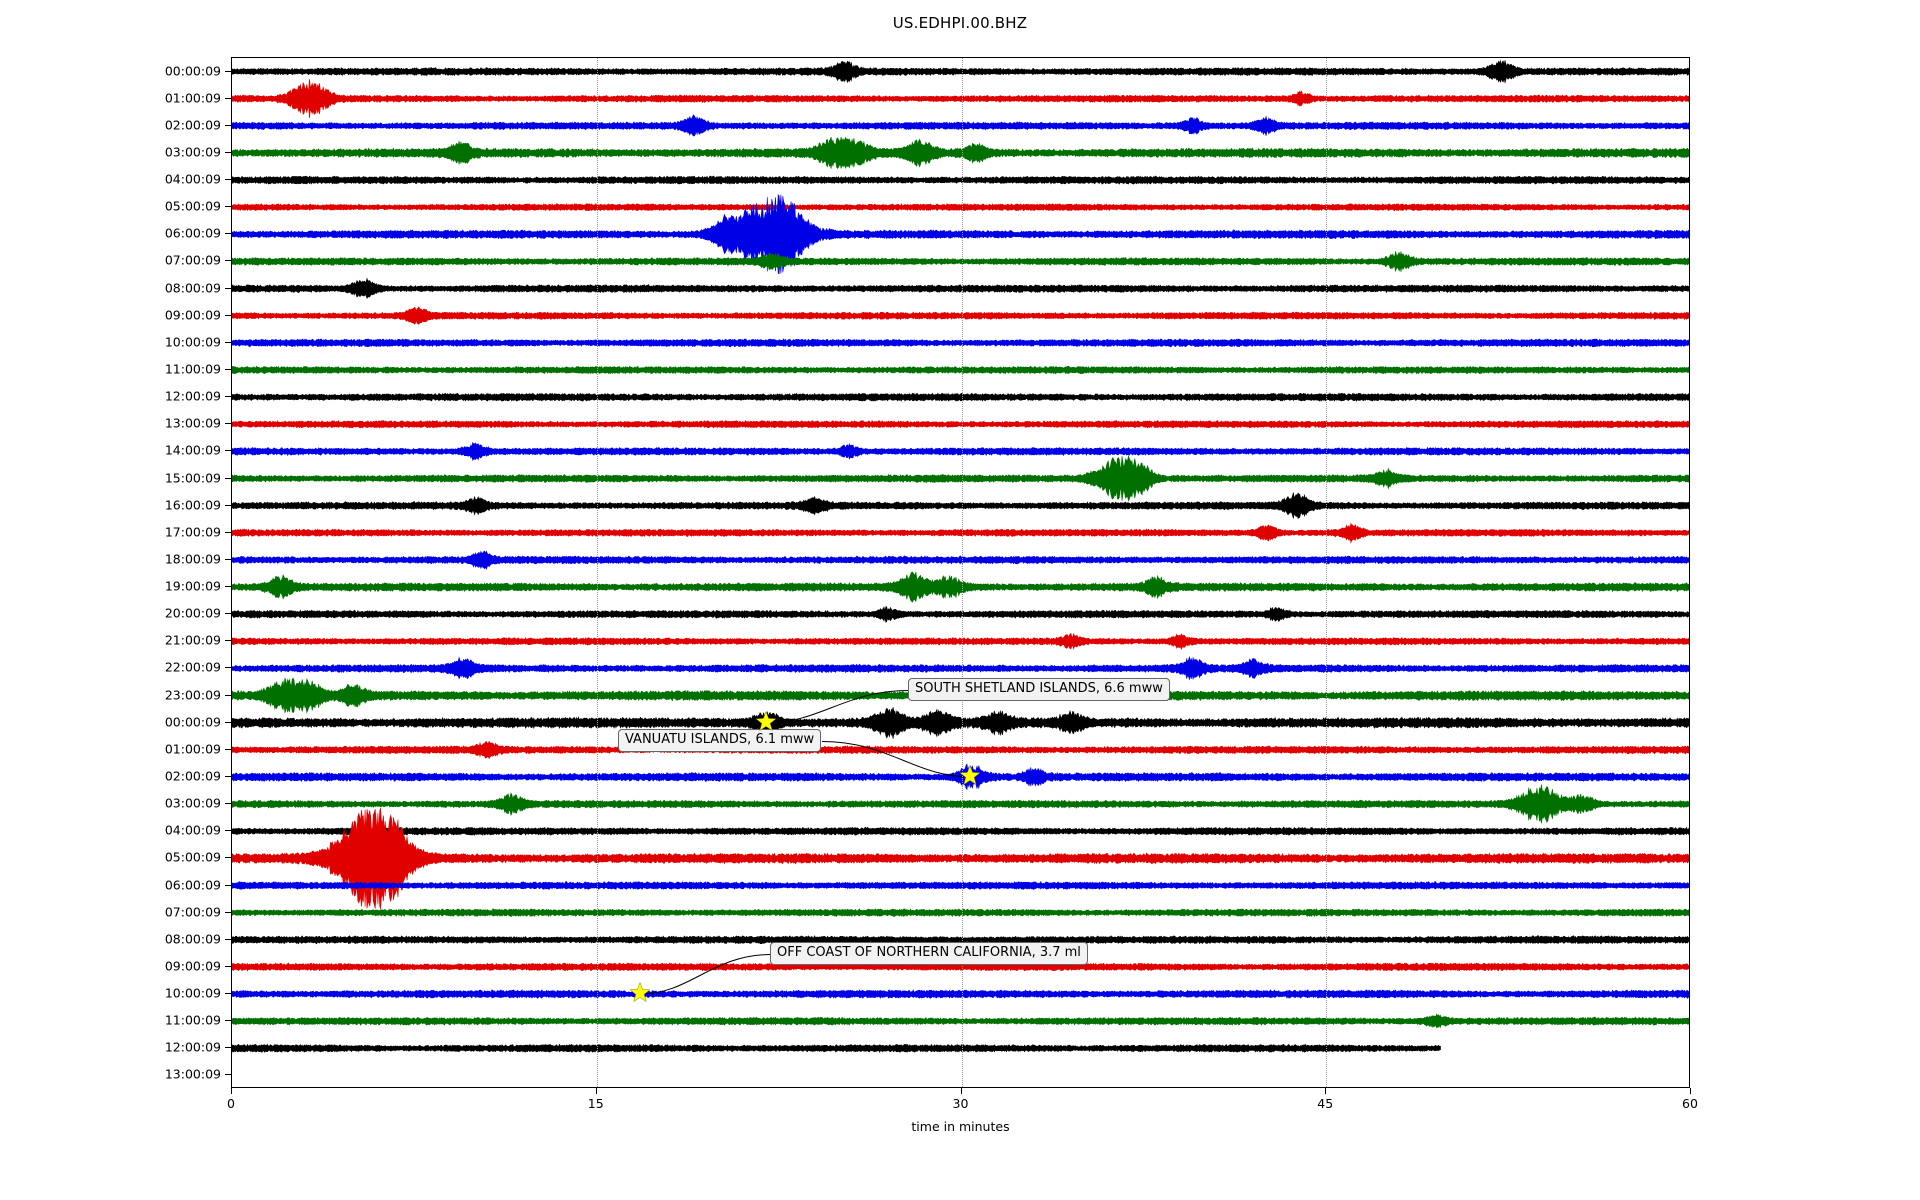 This screenshot has height=1200, width=1920. What do you see at coordinates (192, 396) in the screenshot?
I see `y-axis-tick-label: 12:00:09` at bounding box center [192, 396].